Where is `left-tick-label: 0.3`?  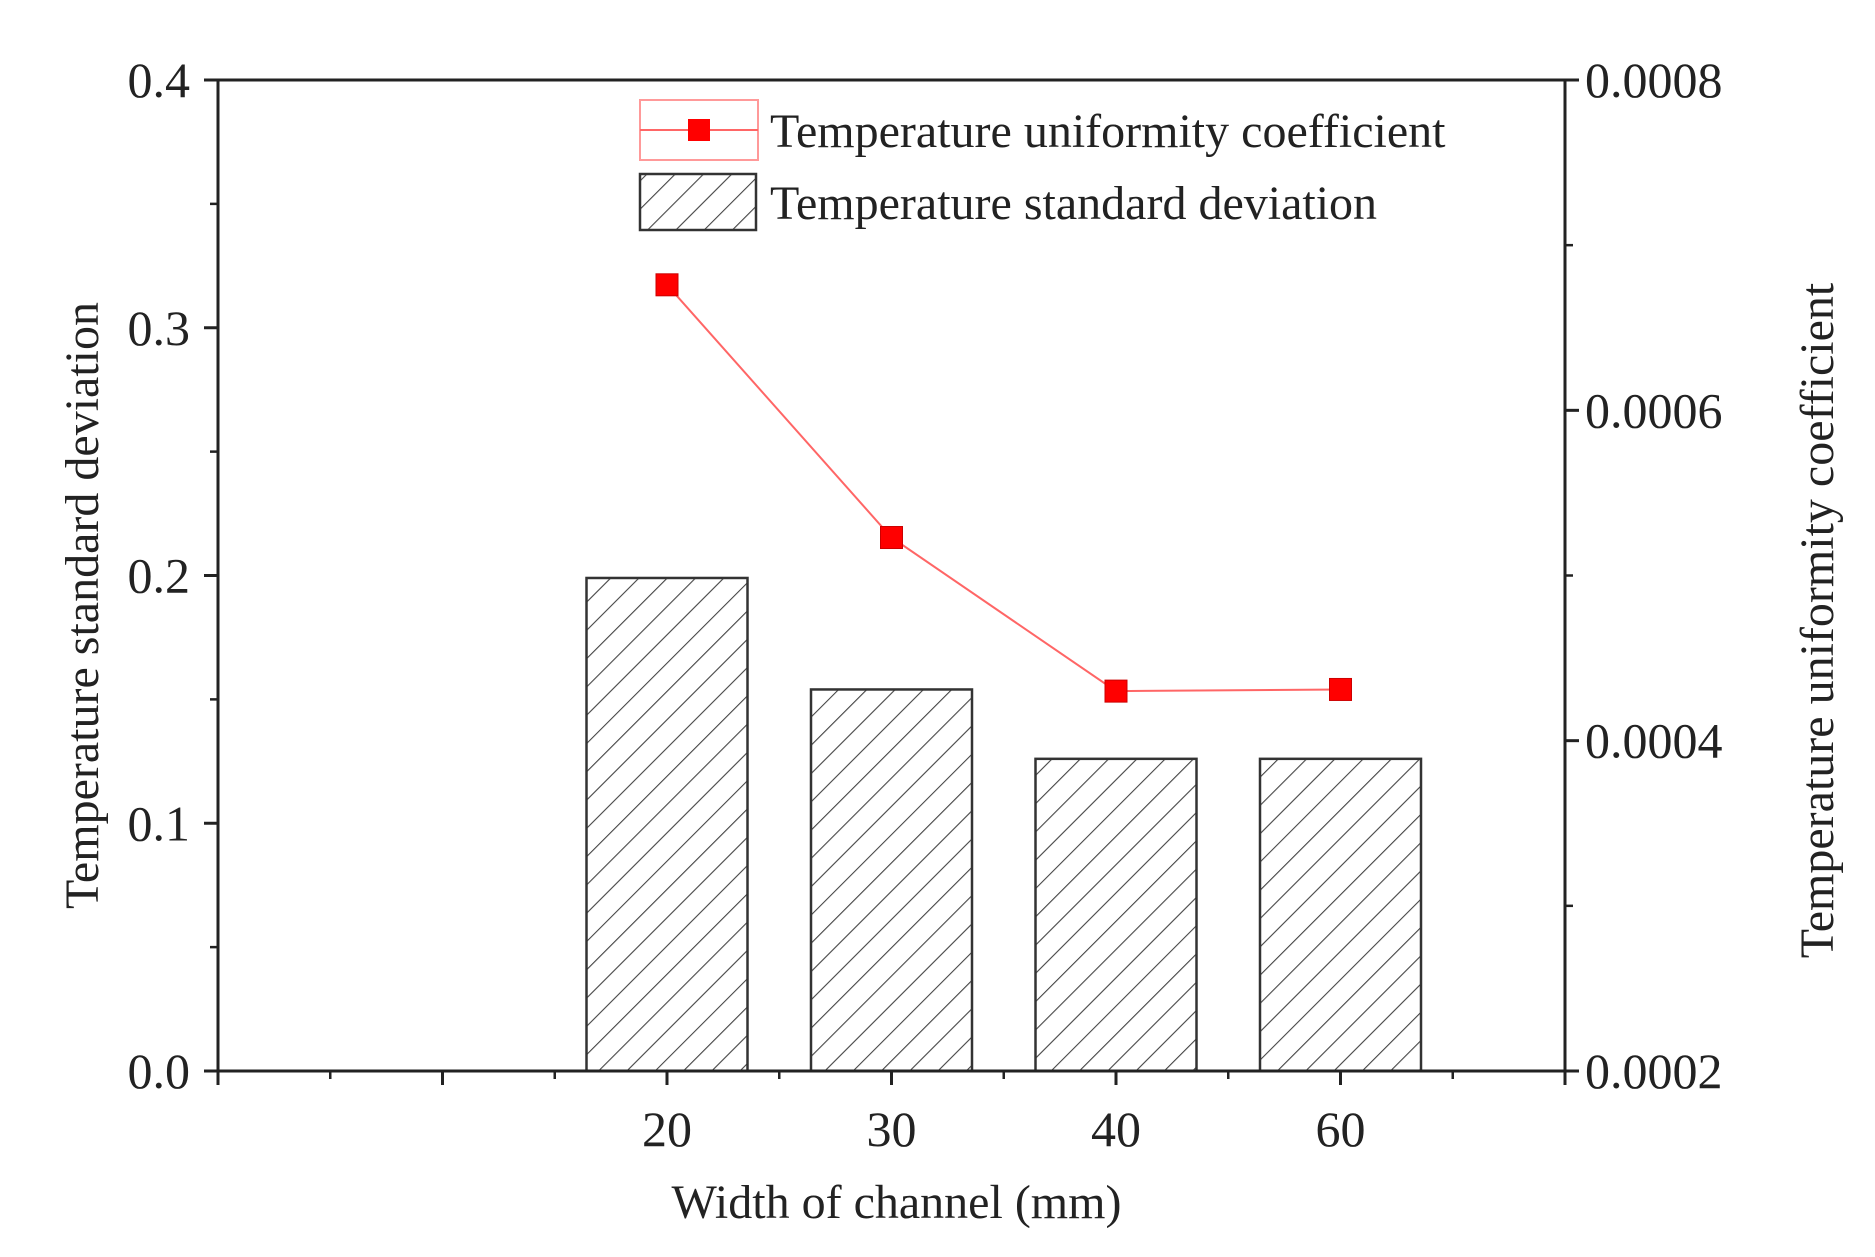
left-tick-label: 0.3 is located at coordinates (159, 328).